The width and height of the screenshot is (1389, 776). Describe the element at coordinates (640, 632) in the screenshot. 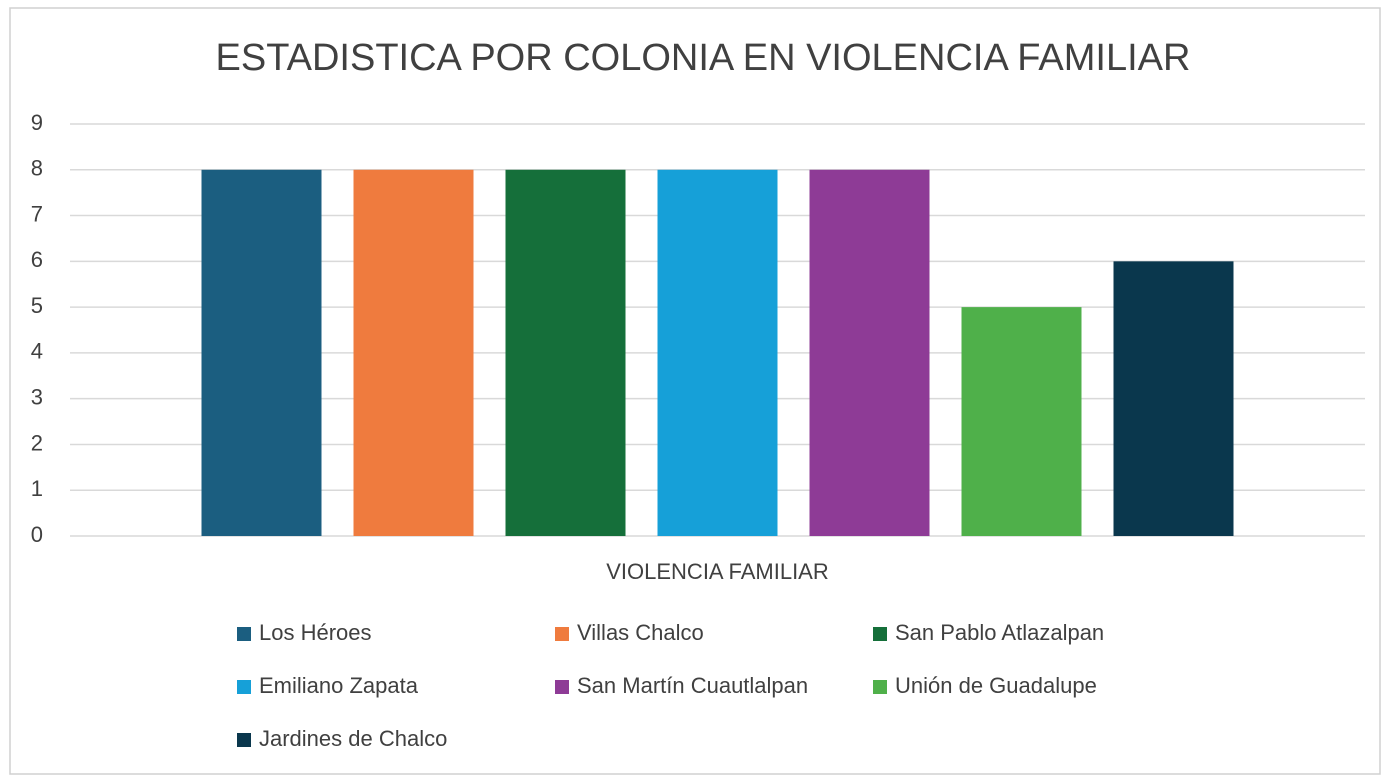

I see `legend-label: Villas Chalco` at that location.